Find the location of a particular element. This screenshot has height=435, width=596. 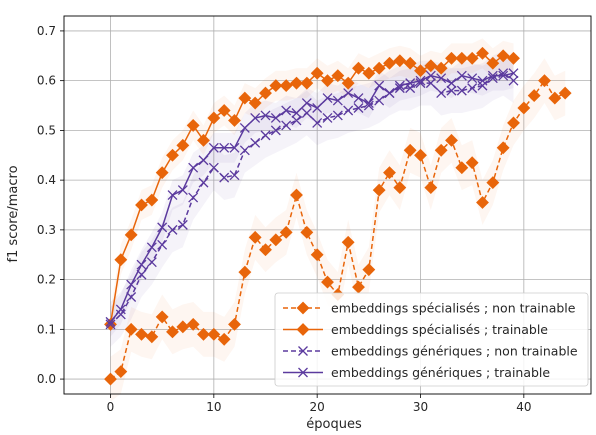

y-tick-label: 0.3 is located at coordinates (46, 230).